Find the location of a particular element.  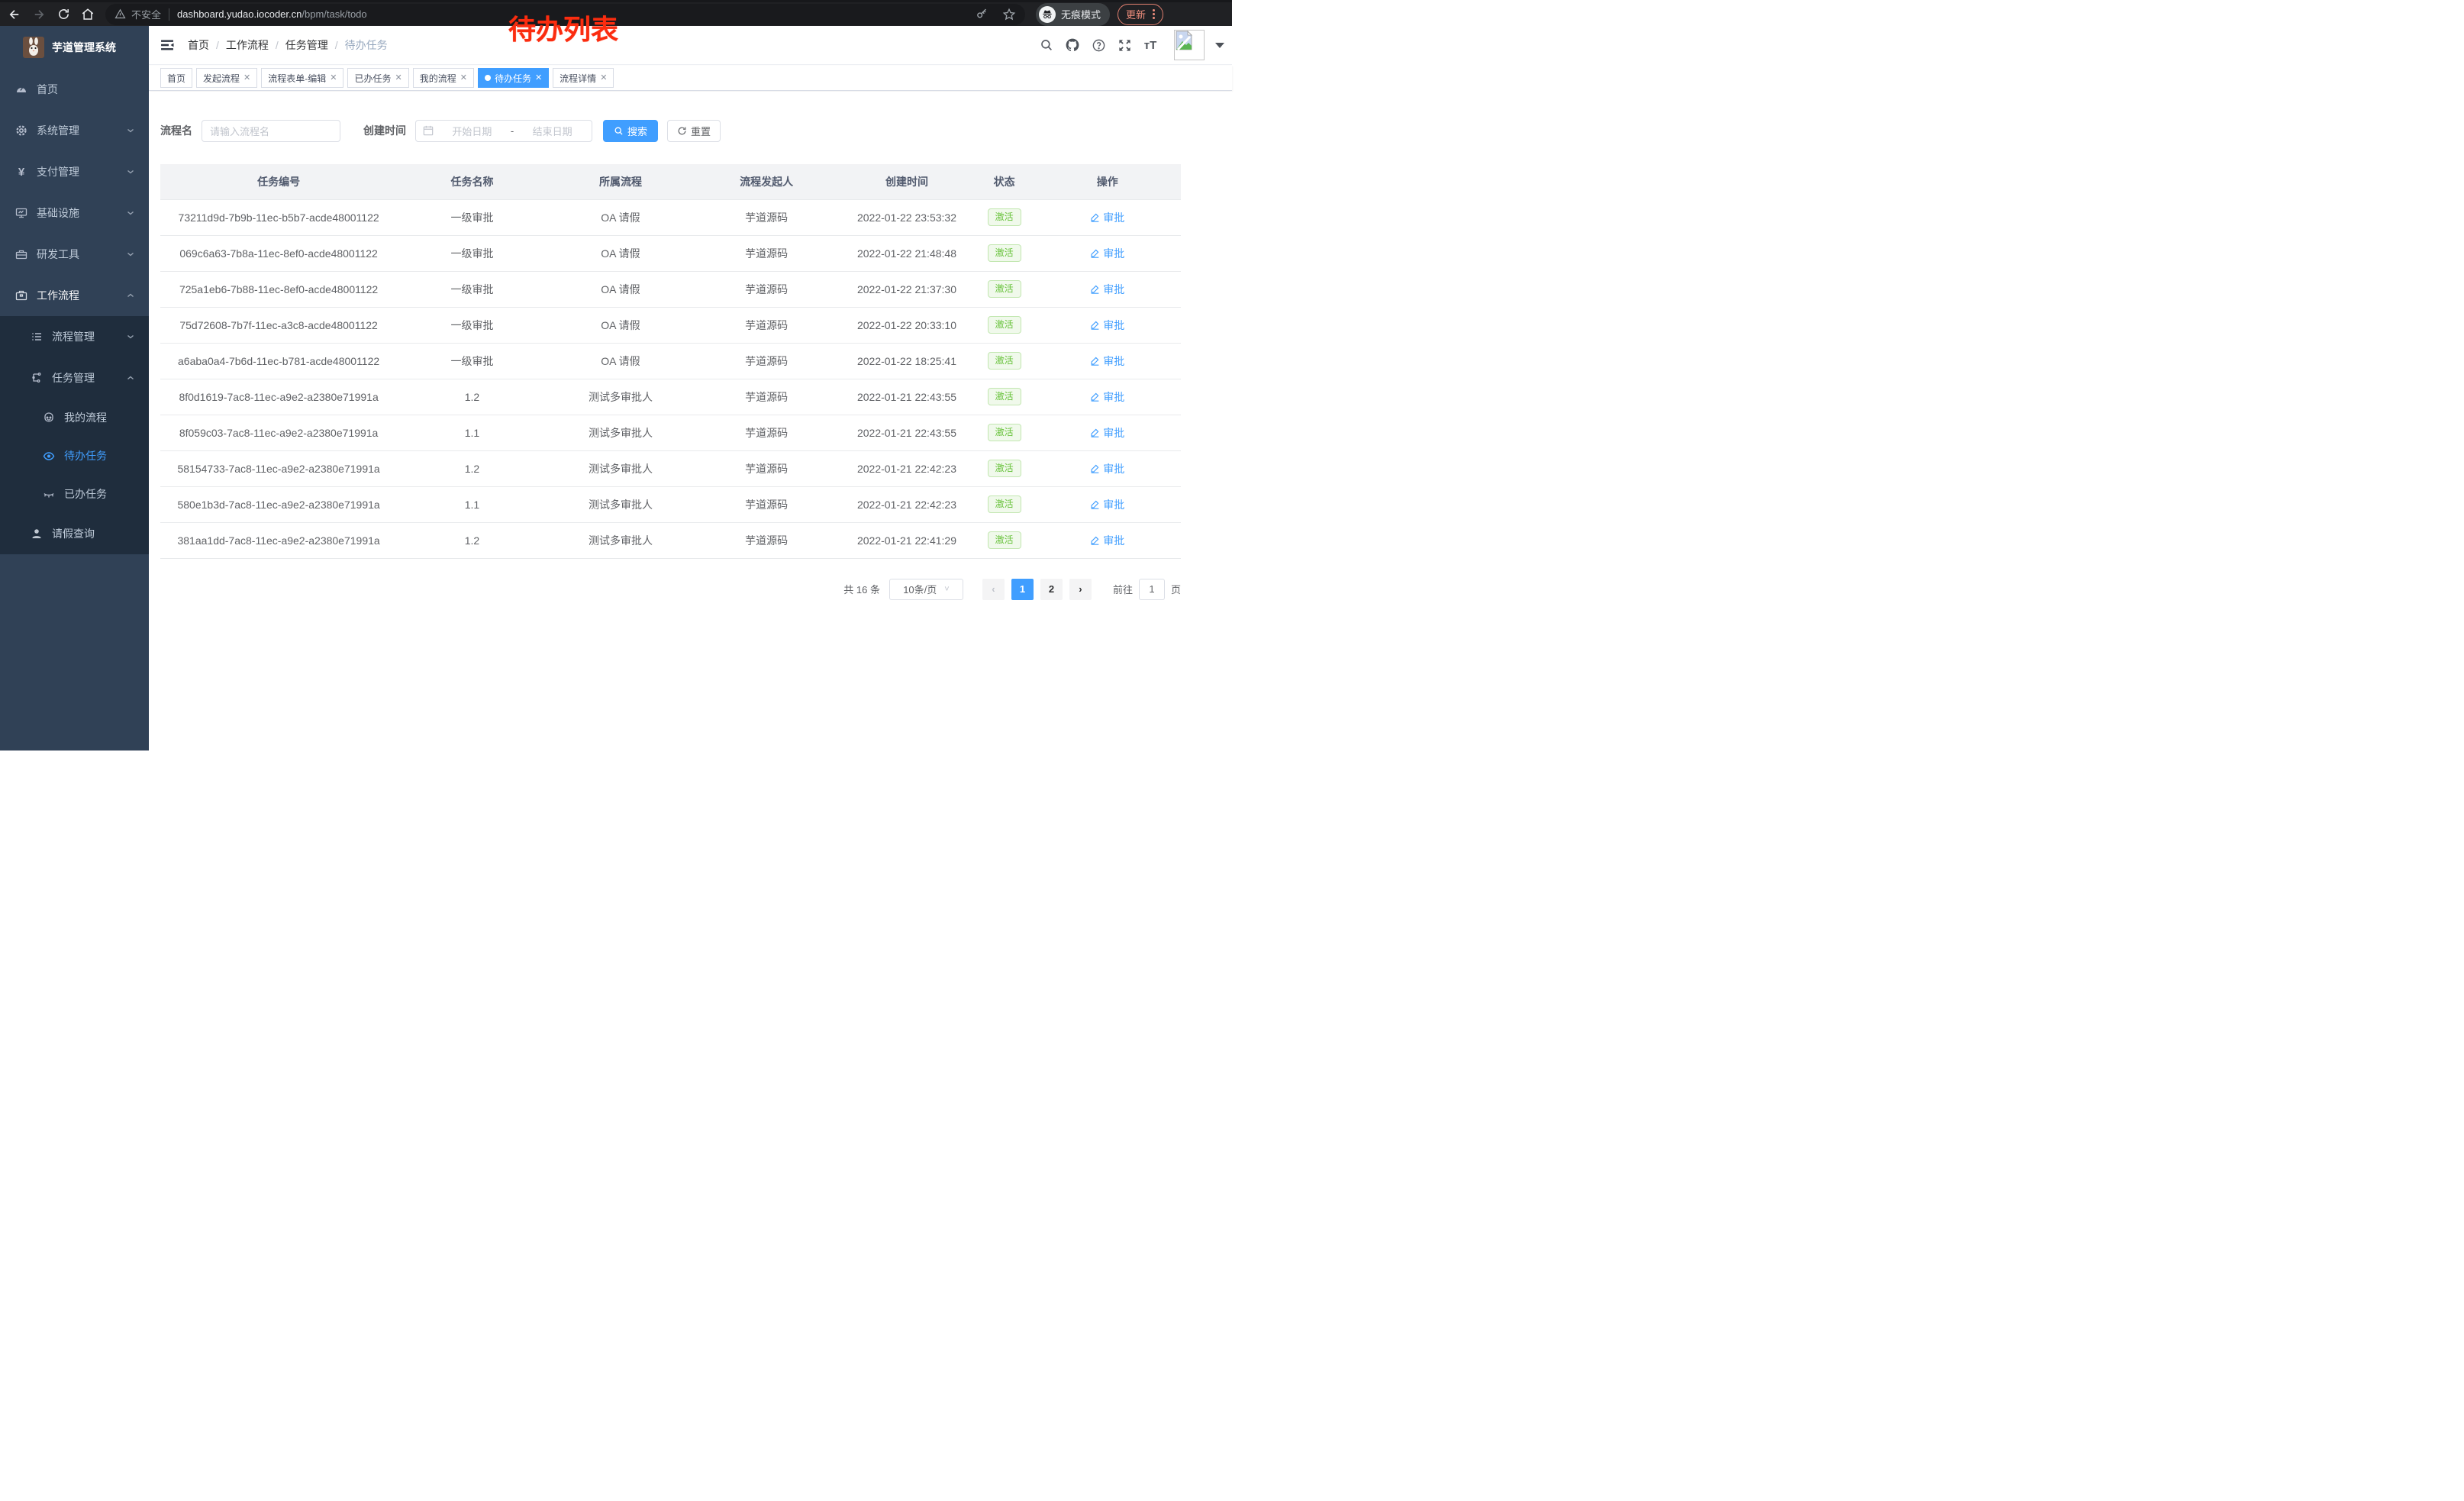

sidebar-item-my-process: 我的流程 is located at coordinates (74, 418).